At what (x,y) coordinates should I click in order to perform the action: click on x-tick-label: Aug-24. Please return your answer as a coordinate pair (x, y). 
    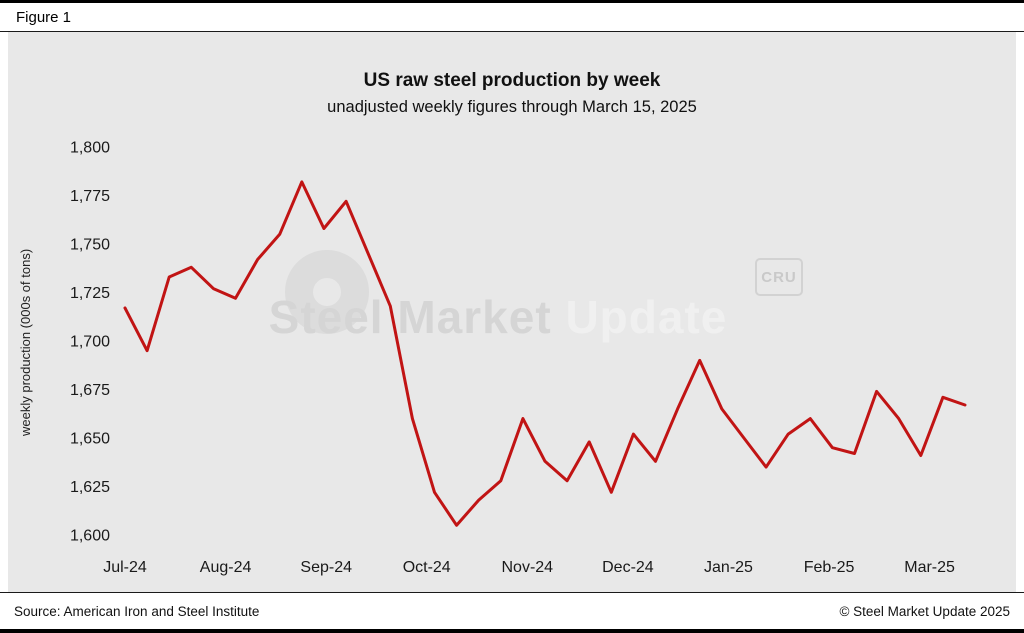
    Looking at the image, I should click on (226, 567).